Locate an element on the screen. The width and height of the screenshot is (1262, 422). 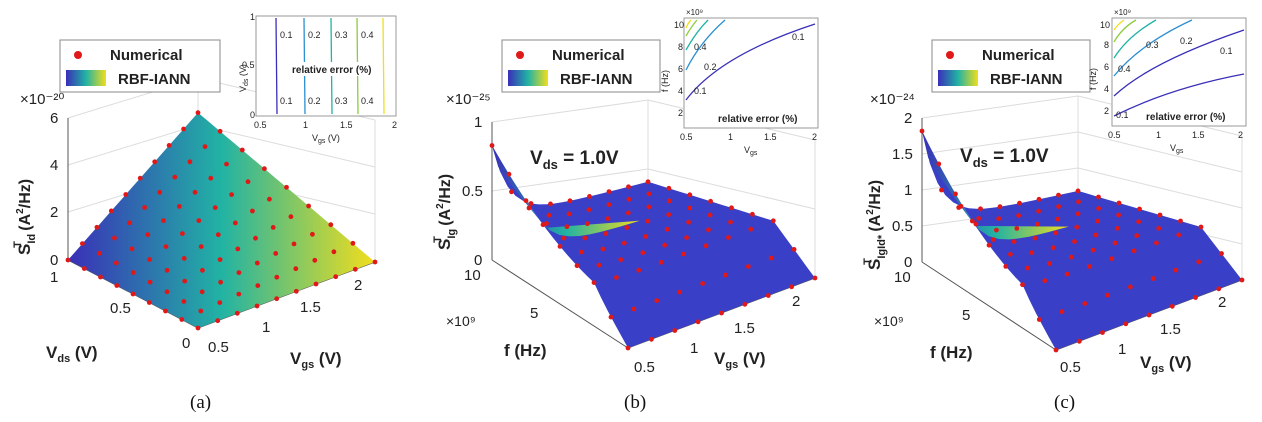
contour-label: 0.3 is located at coordinates (1152, 45).